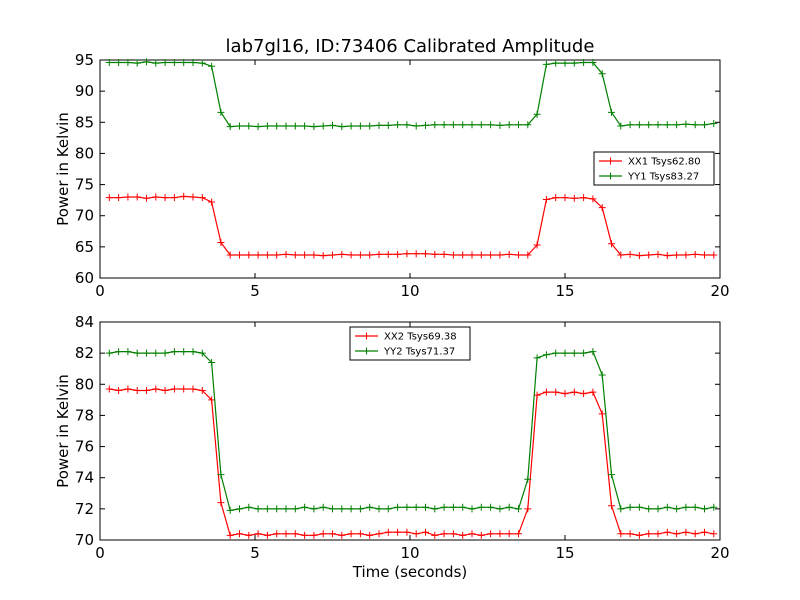 The width and height of the screenshot is (800, 600). I want to click on legend-label: YY1 Tsys83.27, so click(663, 177).